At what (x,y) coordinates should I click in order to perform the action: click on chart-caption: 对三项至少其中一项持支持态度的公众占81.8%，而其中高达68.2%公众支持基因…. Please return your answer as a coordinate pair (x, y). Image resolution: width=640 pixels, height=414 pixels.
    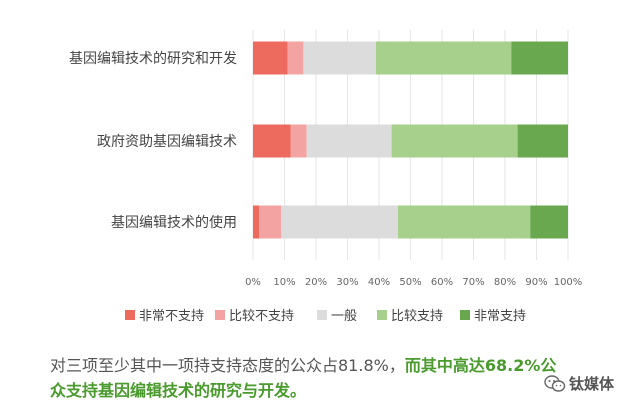
    Looking at the image, I should click on (310, 378).